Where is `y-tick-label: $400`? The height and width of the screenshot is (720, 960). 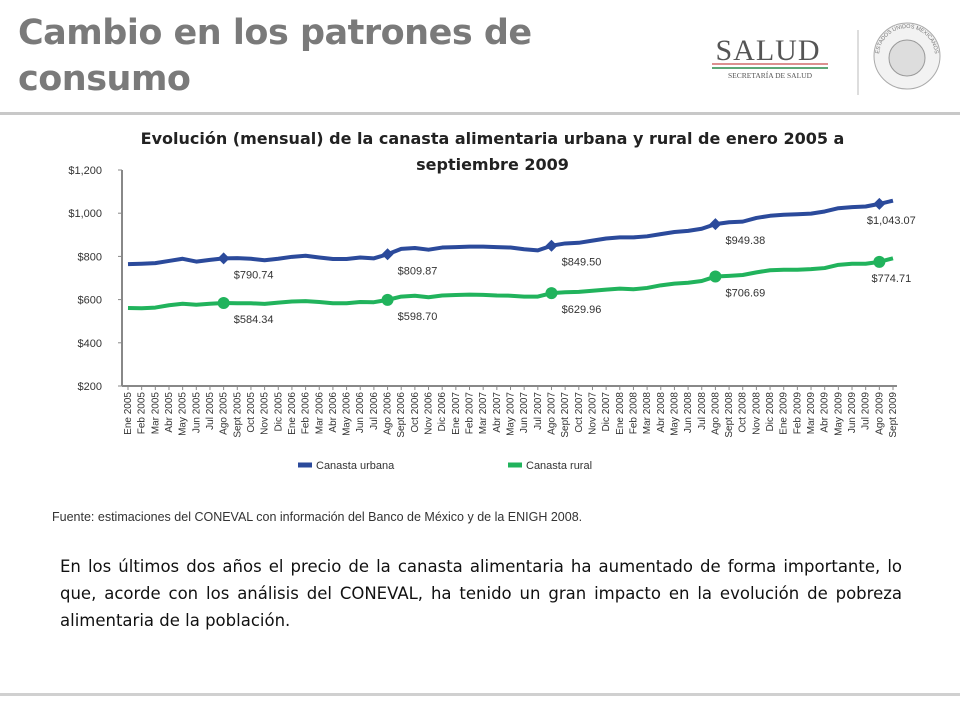
y-tick-label: $400 is located at coordinates (90, 344).